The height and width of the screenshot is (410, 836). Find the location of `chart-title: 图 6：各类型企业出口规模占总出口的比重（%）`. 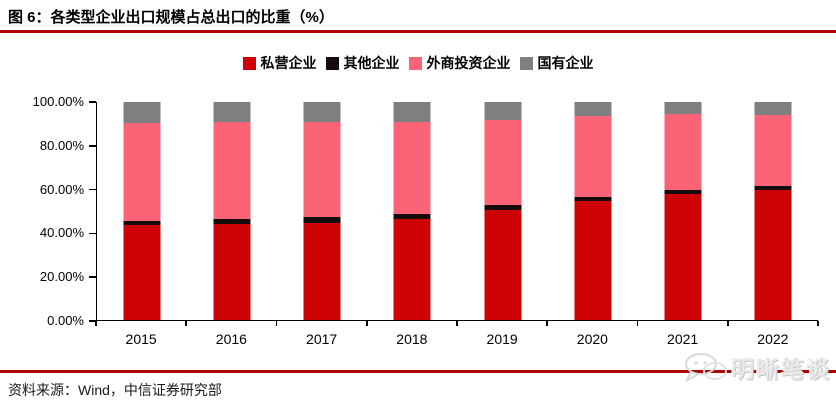

chart-title: 图 6：各类型企业出口规模占总出口的比重（%） is located at coordinates (171, 17).